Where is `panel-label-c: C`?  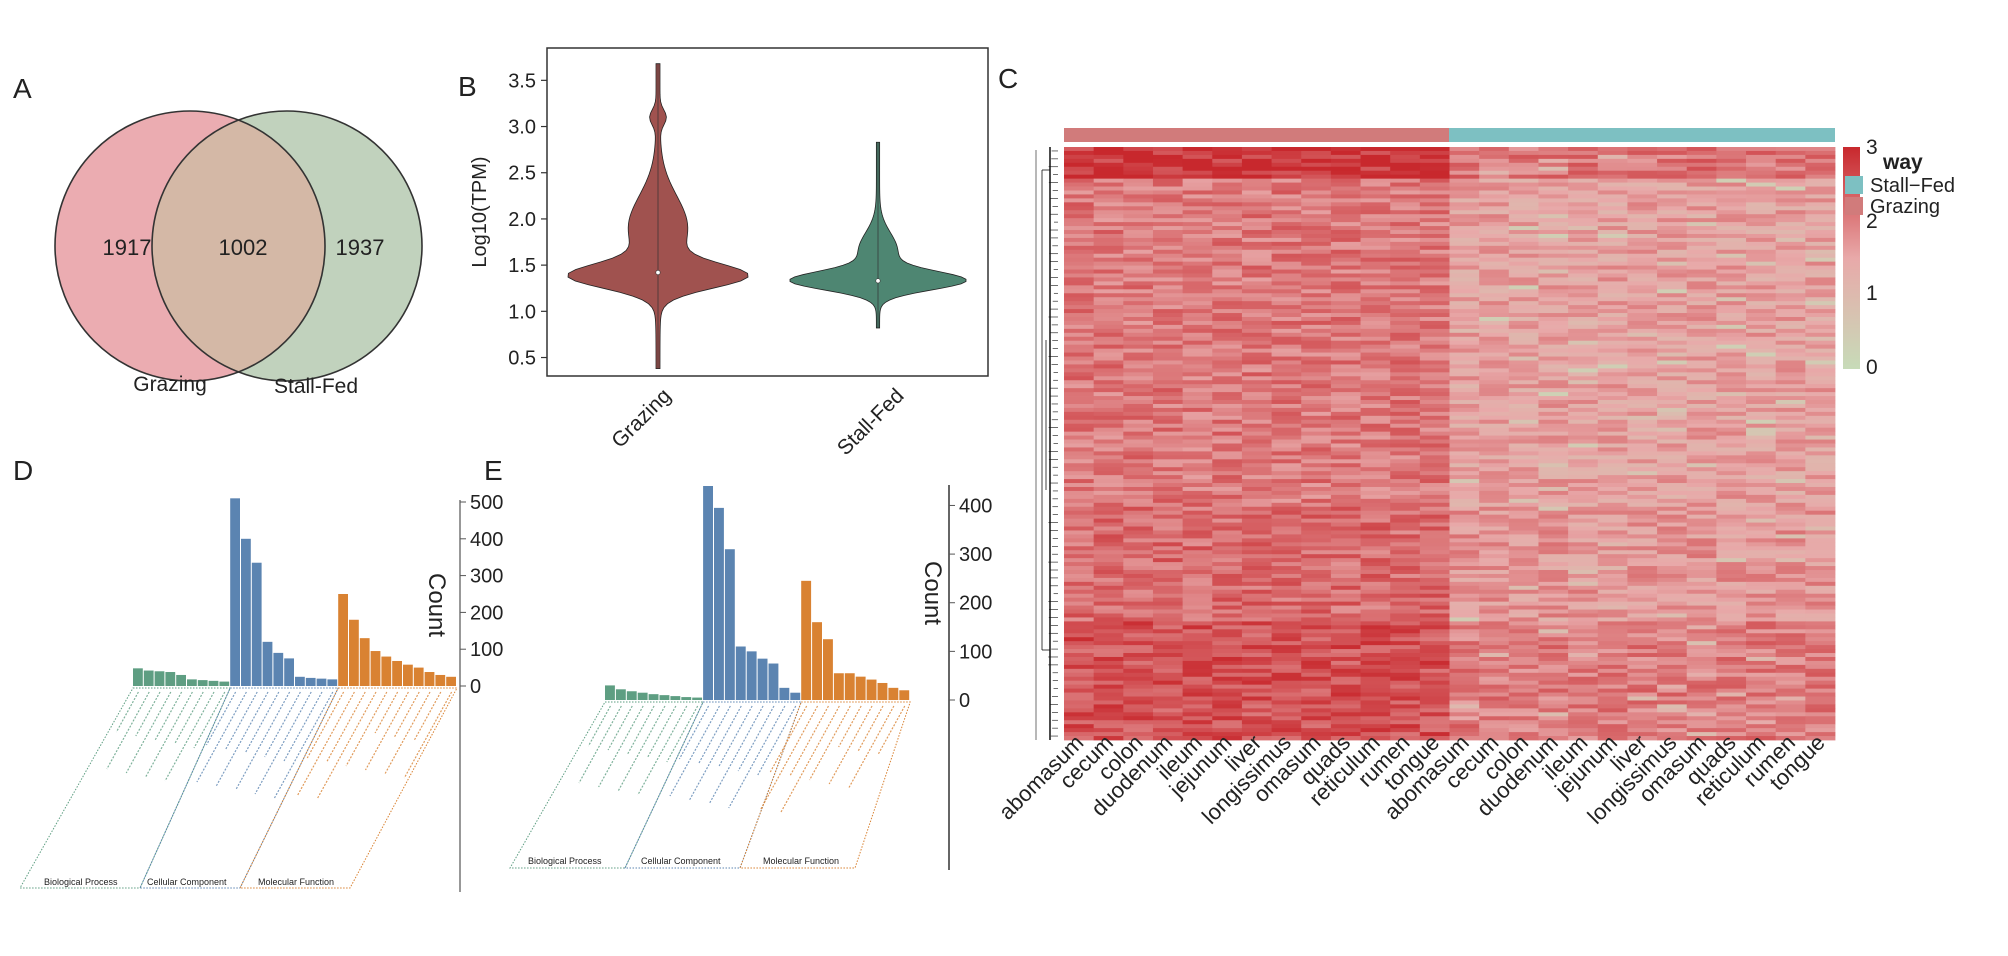
panel-label-c: C is located at coordinates (1008, 78).